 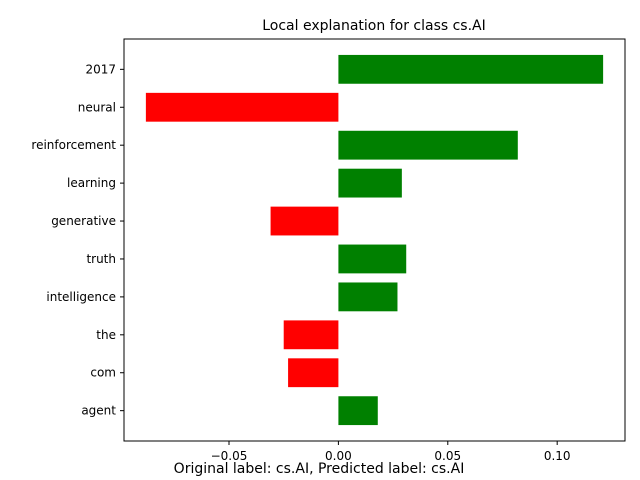 I want to click on bar-learning, so click(x=370, y=183).